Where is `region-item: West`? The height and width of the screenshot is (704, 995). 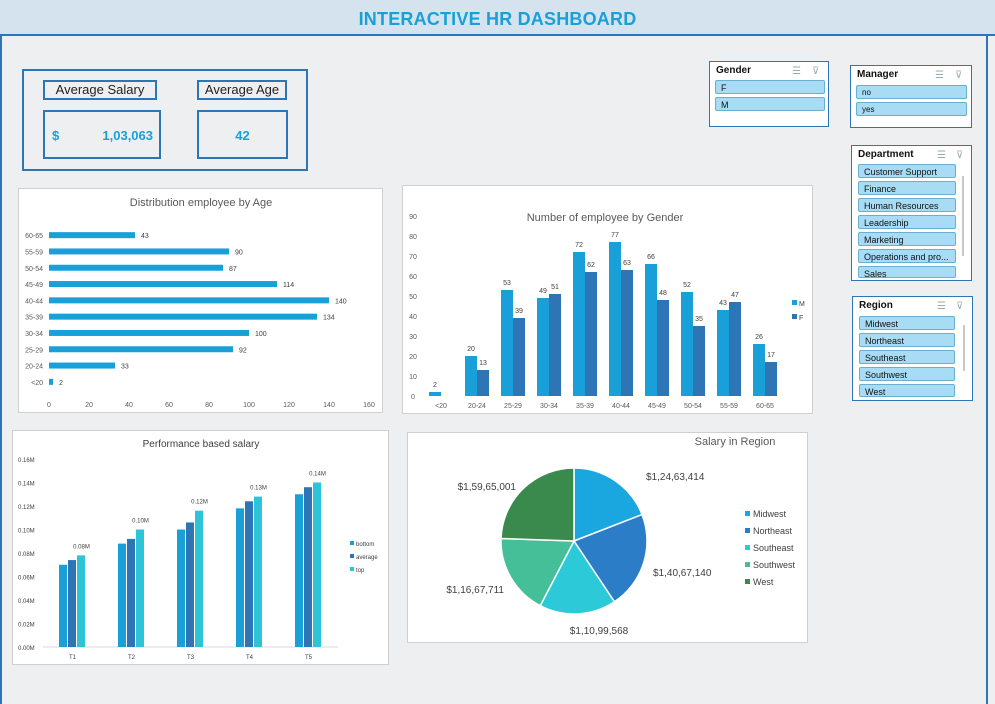 region-item: West is located at coordinates (907, 390).